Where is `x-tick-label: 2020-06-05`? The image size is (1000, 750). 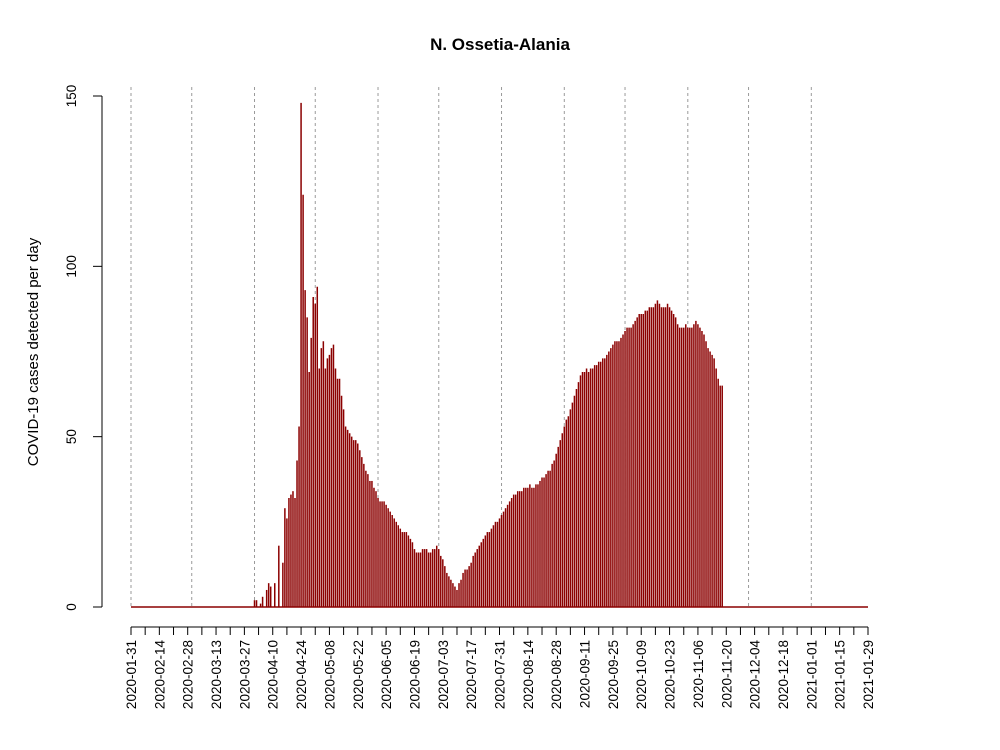
x-tick-label: 2020-06-05 is located at coordinates (386, 674).